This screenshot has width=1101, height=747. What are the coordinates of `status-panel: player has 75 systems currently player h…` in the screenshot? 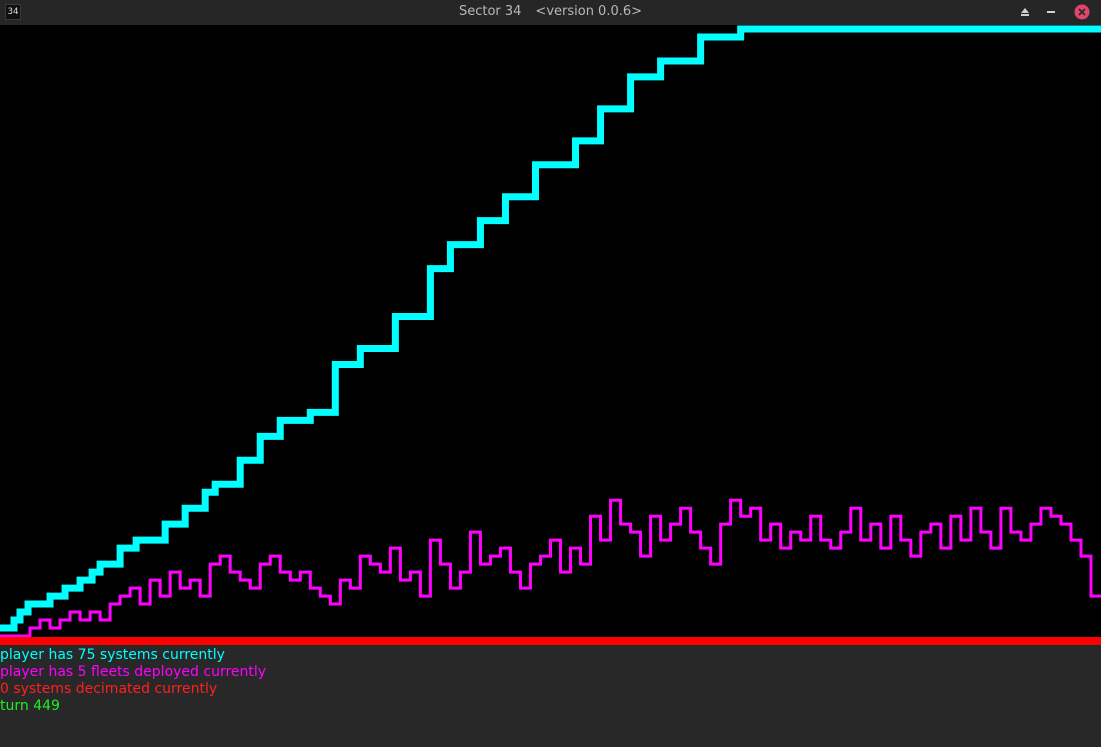 It's located at (550, 696).